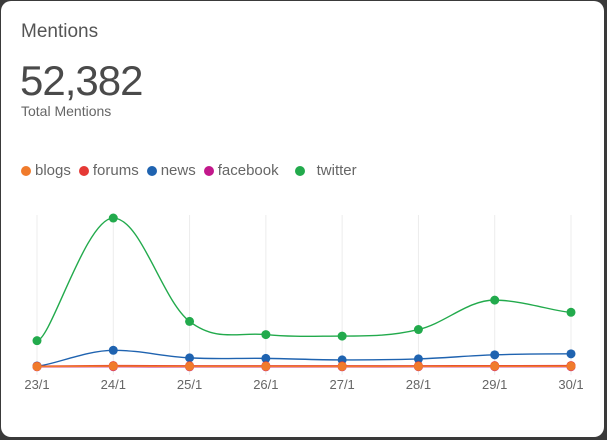  Describe the element at coordinates (304, 358) in the screenshot. I see `series-line-news` at that location.